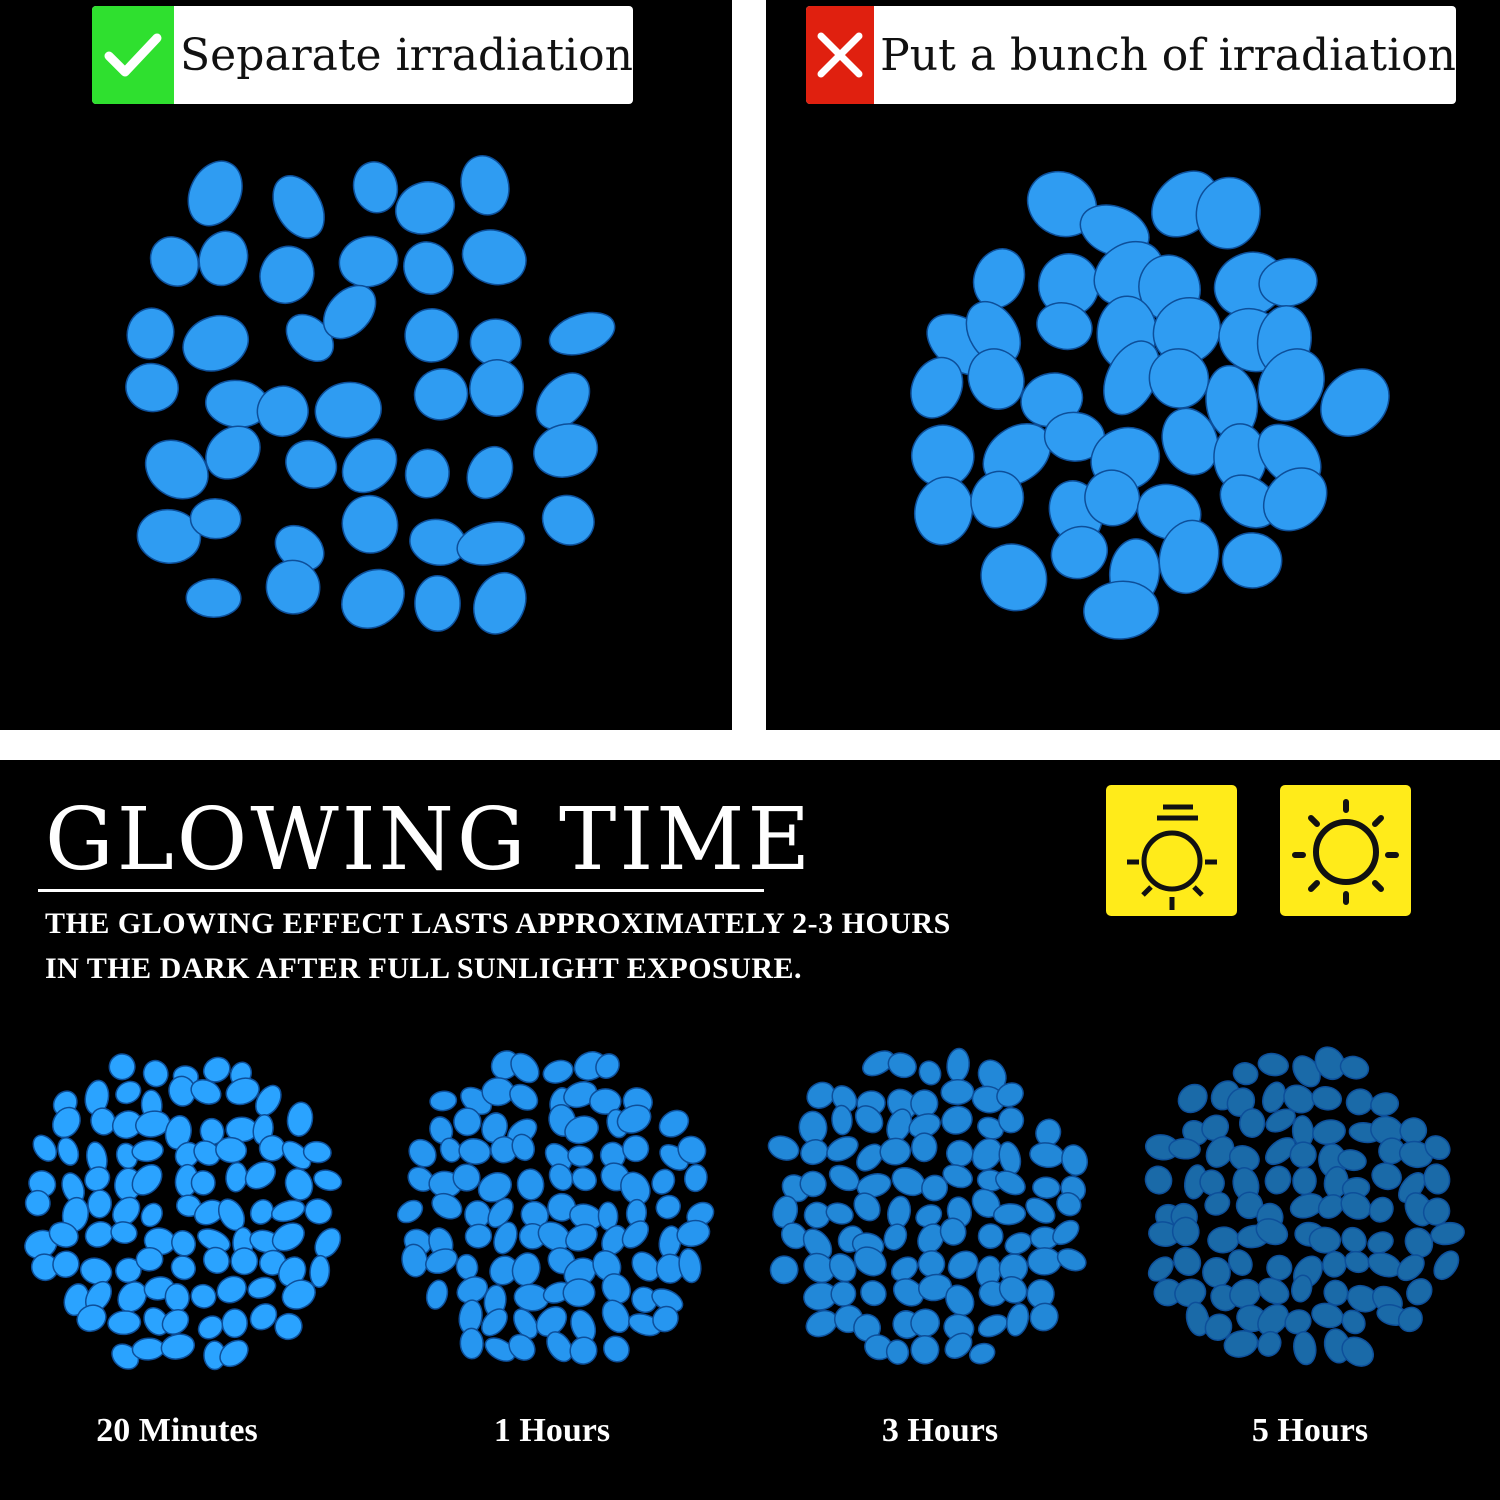 The image size is (1500, 1500). I want to click on cross-icon, so click(840, 55).